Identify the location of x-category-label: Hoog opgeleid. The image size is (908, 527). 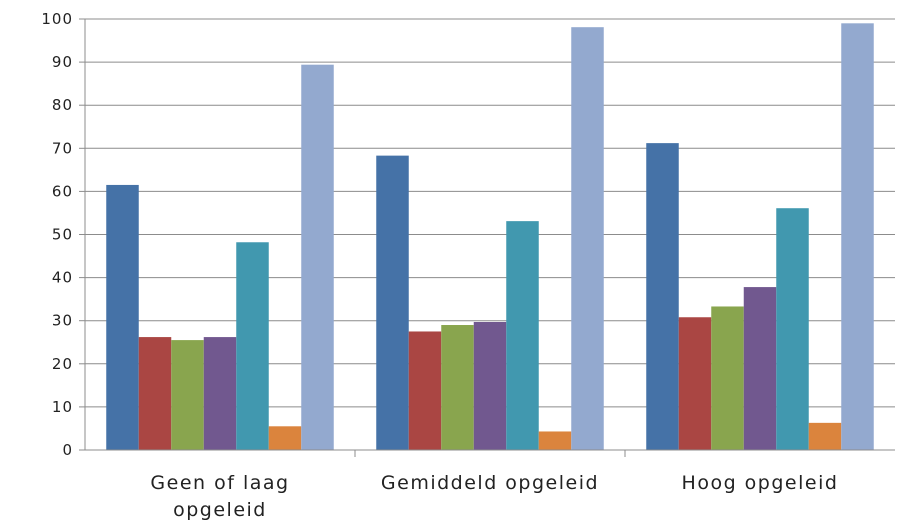
(760, 483).